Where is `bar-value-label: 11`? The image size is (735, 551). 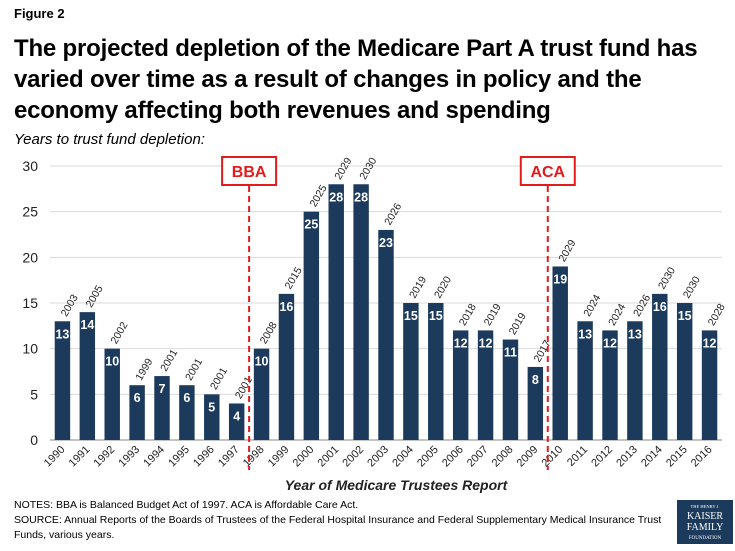 bar-value-label: 11 is located at coordinates (510, 353).